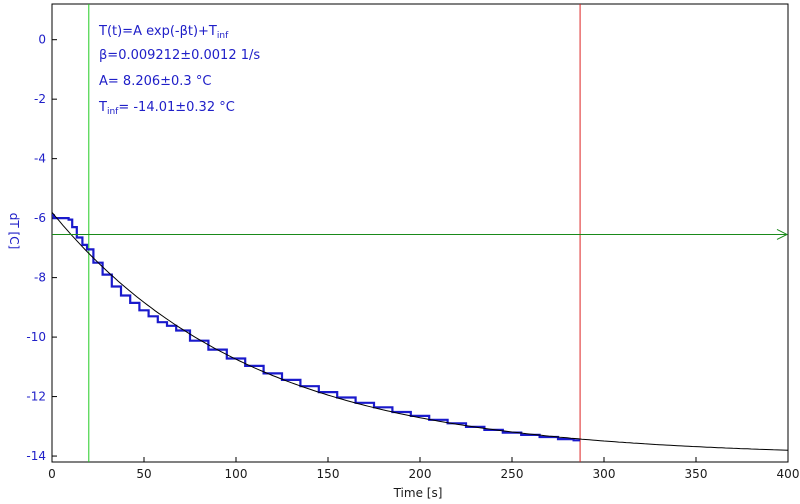  What do you see at coordinates (40, 278) in the screenshot?
I see `y-tick-label: -8` at bounding box center [40, 278].